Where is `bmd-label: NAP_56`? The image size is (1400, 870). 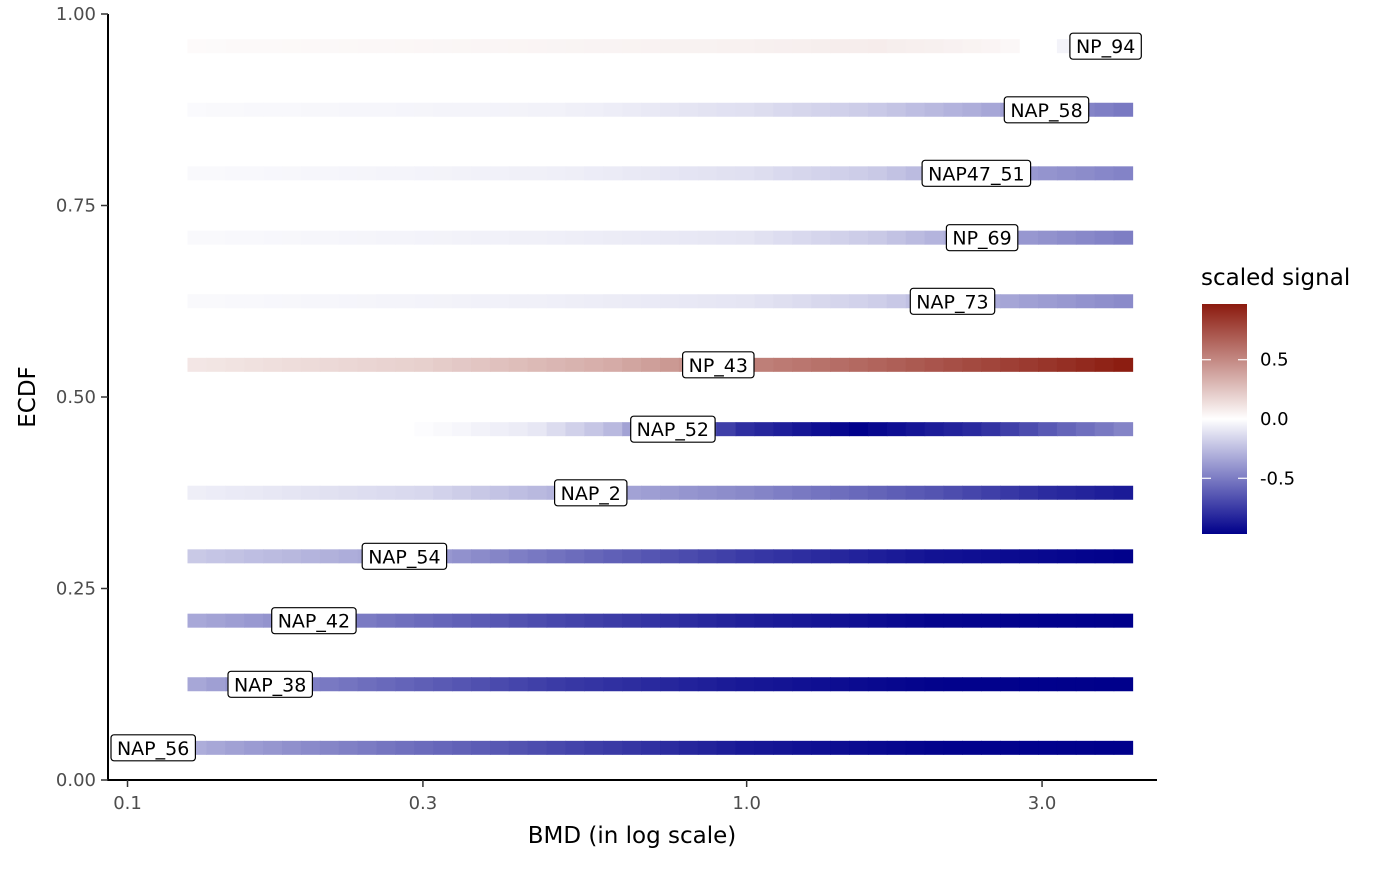
bmd-label: NAP_56 is located at coordinates (153, 748).